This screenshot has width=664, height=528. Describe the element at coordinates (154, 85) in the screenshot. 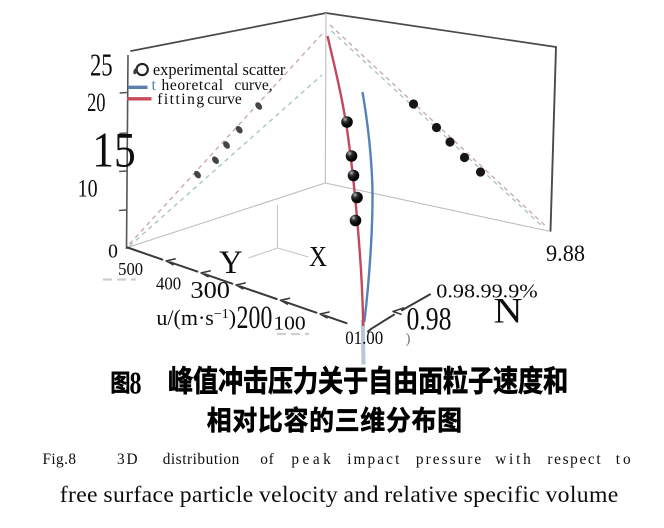

I see `svg-text: t` at that location.